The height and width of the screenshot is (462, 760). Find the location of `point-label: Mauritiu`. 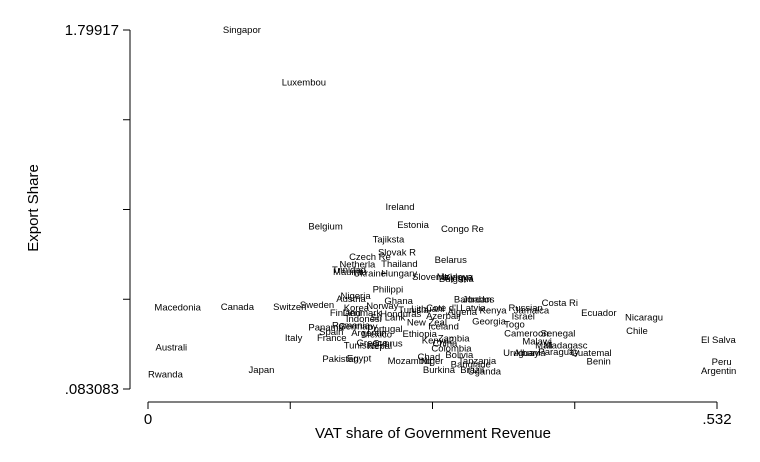

point-label: Mauritiu is located at coordinates (350, 272).